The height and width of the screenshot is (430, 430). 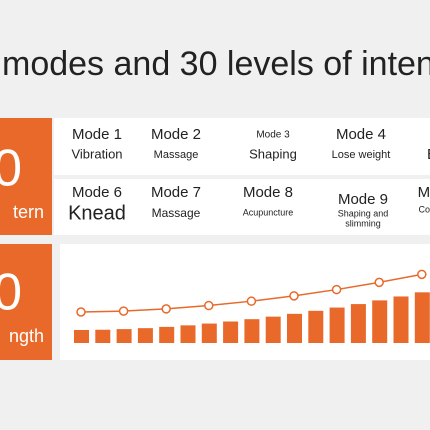 What do you see at coordinates (96, 153) in the screenshot?
I see `mode-desc: Vibration` at bounding box center [96, 153].